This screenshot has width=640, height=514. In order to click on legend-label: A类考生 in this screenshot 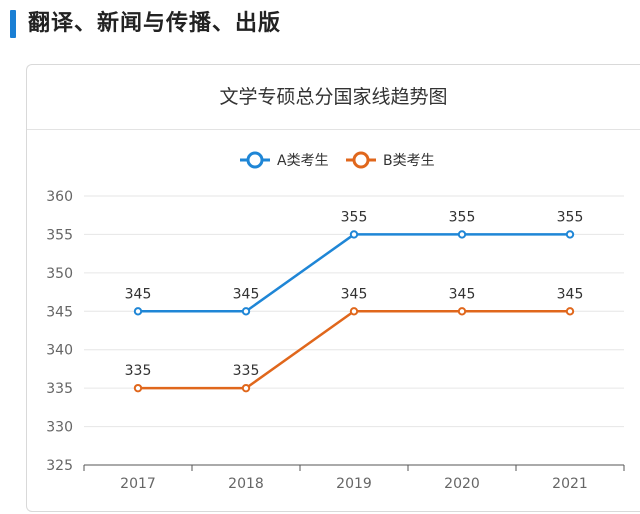, I will do `click(303, 161)`.